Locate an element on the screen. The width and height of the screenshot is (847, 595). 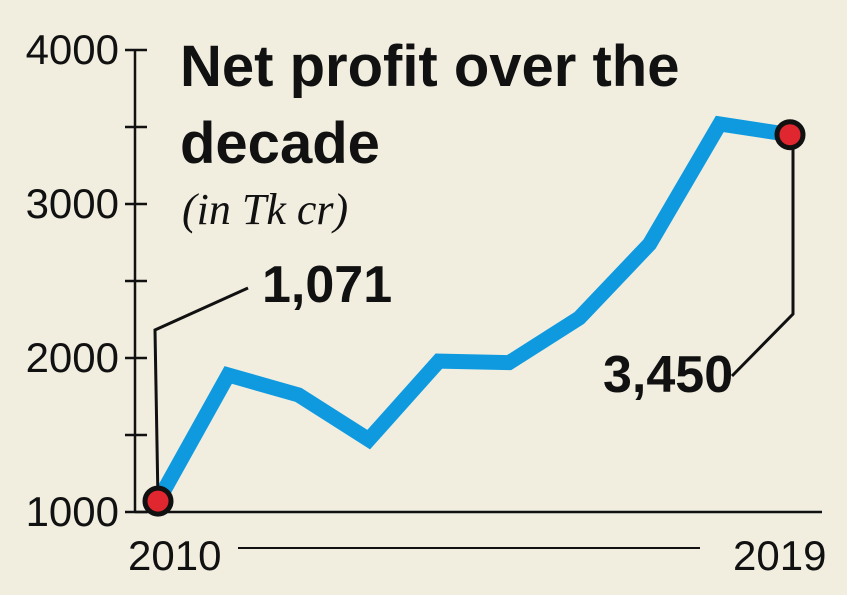
chart-title-line-1: Net profit over the is located at coordinates (430, 66).